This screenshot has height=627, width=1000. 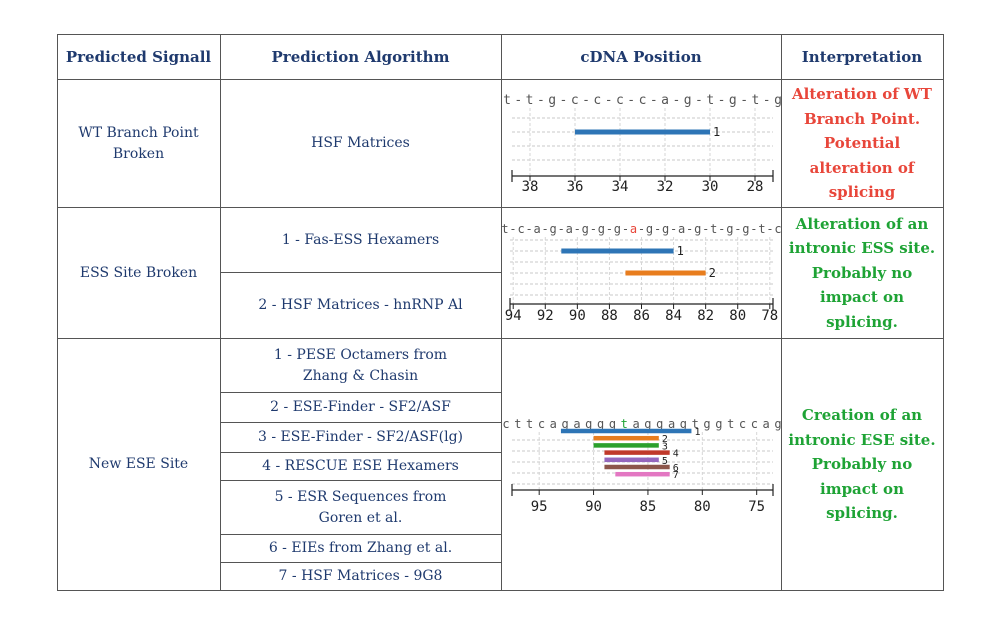 What do you see at coordinates (360, 305) in the screenshot?
I see `row2-algorithm-2: 2 - HSF Matrices - hnRNP Al` at bounding box center [360, 305].